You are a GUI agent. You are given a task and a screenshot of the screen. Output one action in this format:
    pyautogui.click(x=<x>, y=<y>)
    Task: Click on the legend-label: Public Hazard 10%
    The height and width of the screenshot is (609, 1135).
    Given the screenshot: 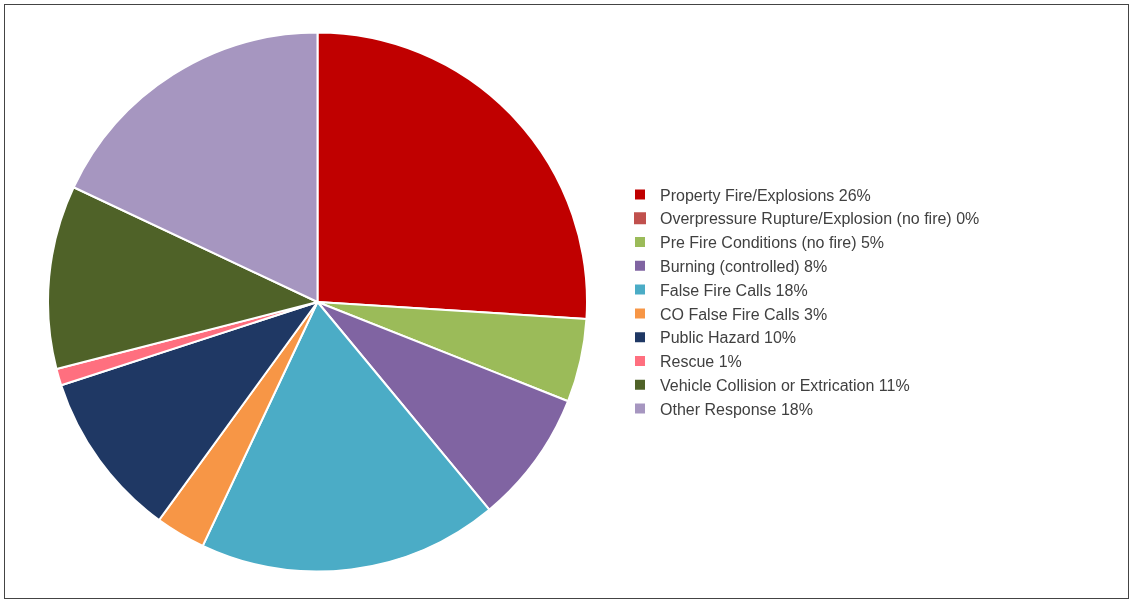 What is the action you would take?
    pyautogui.click(x=728, y=338)
    